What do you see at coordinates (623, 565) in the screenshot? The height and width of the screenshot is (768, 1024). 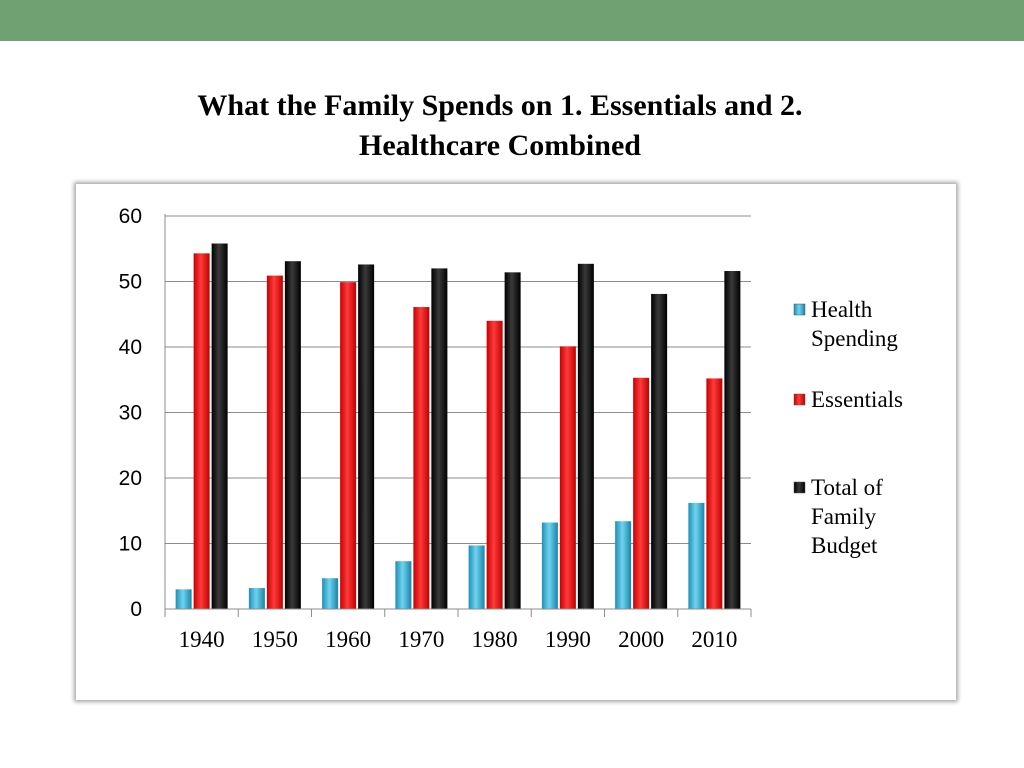 I see `bar-health-spending-2000` at bounding box center [623, 565].